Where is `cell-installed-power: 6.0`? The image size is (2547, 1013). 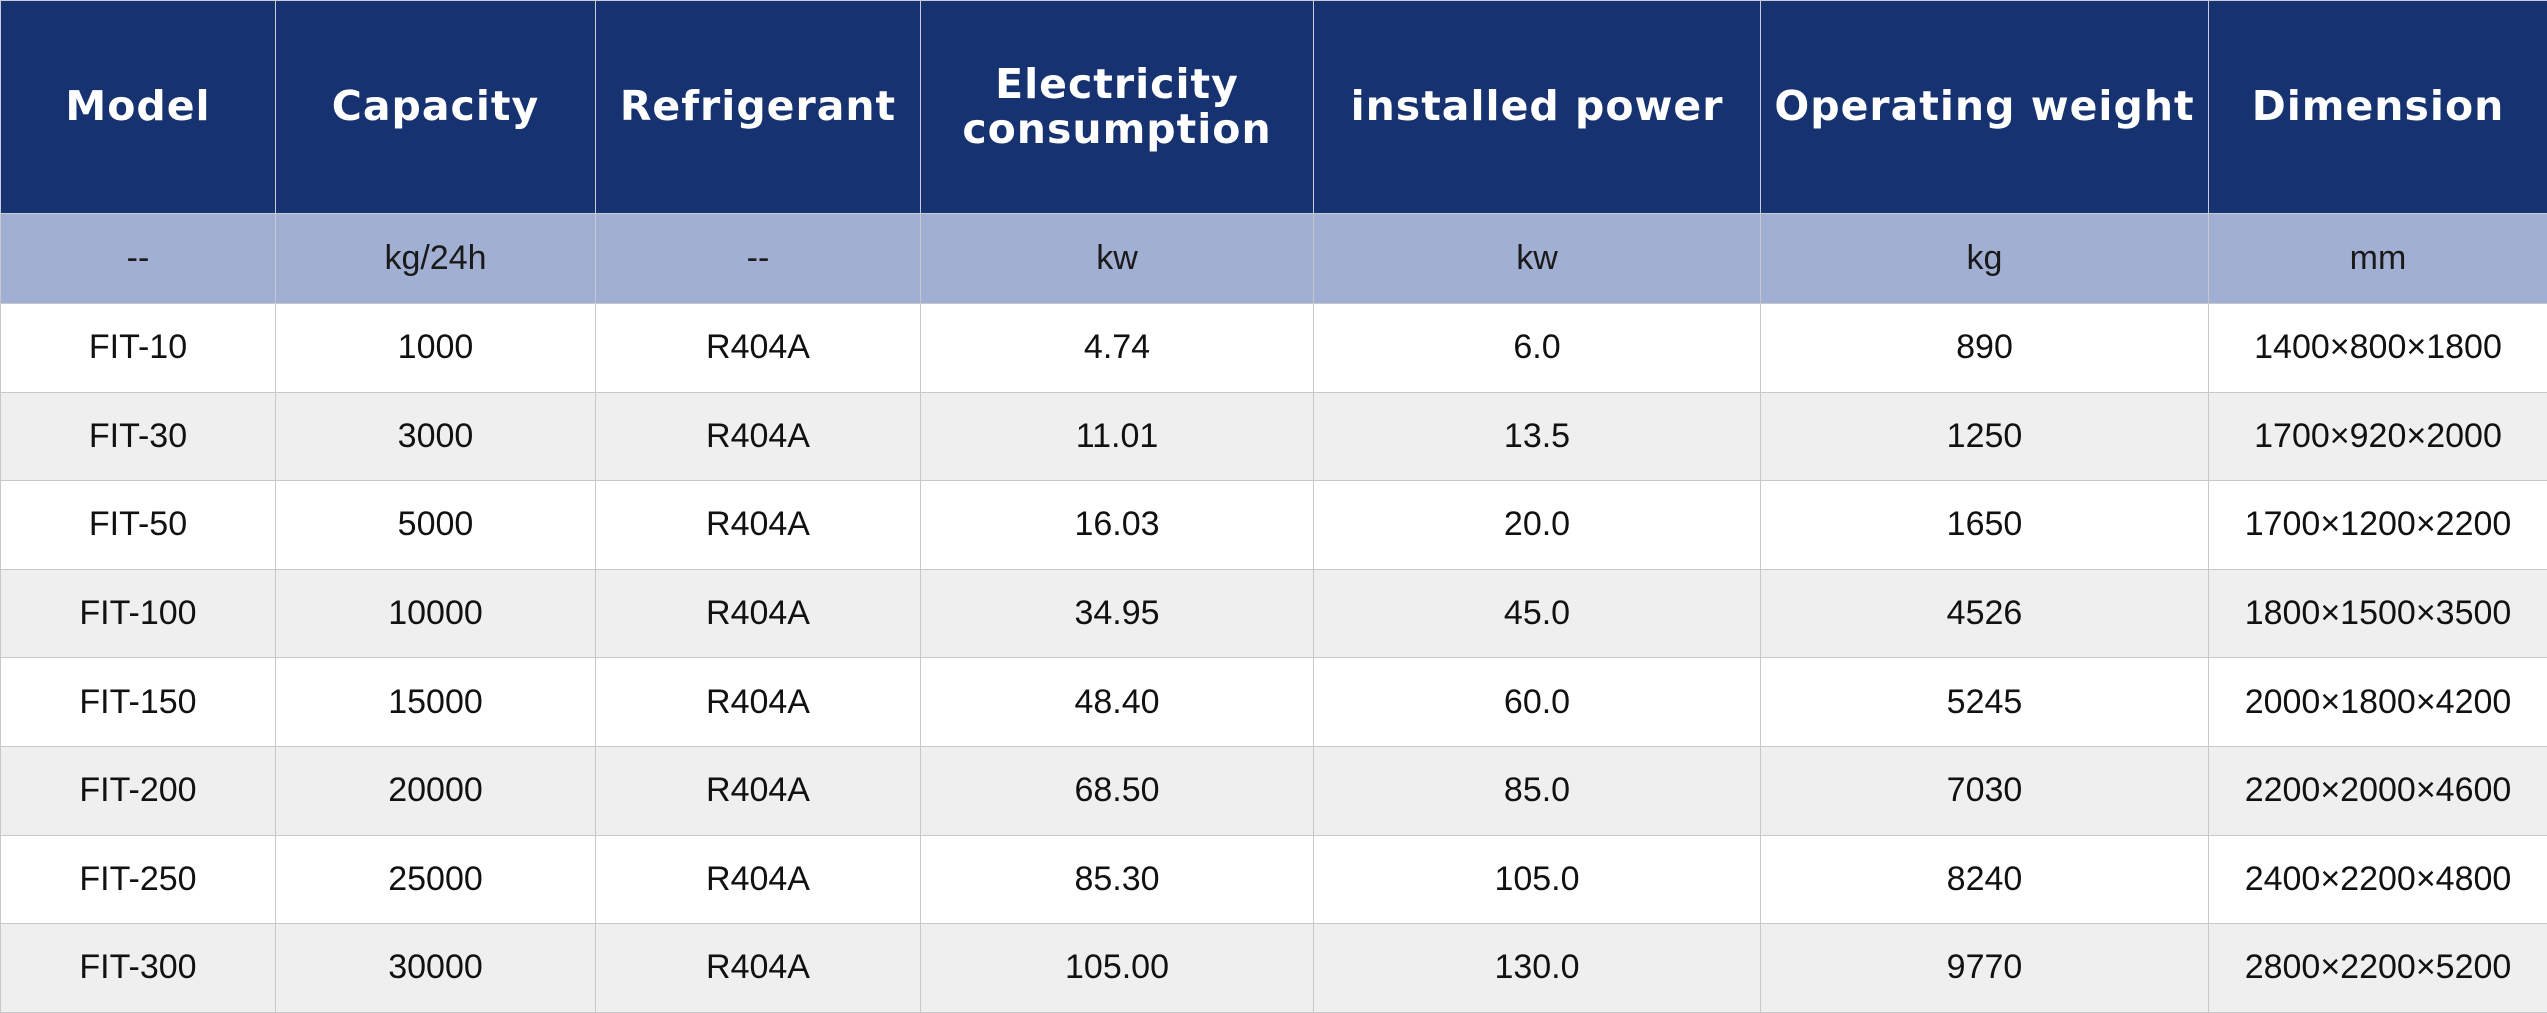
cell-installed-power: 6.0 is located at coordinates (1537, 348).